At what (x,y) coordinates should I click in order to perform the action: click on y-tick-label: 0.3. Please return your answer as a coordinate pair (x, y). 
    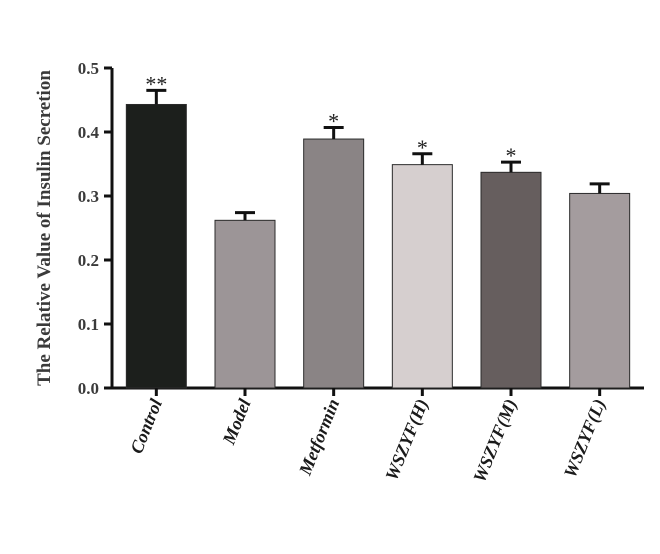
    Looking at the image, I should click on (88, 196).